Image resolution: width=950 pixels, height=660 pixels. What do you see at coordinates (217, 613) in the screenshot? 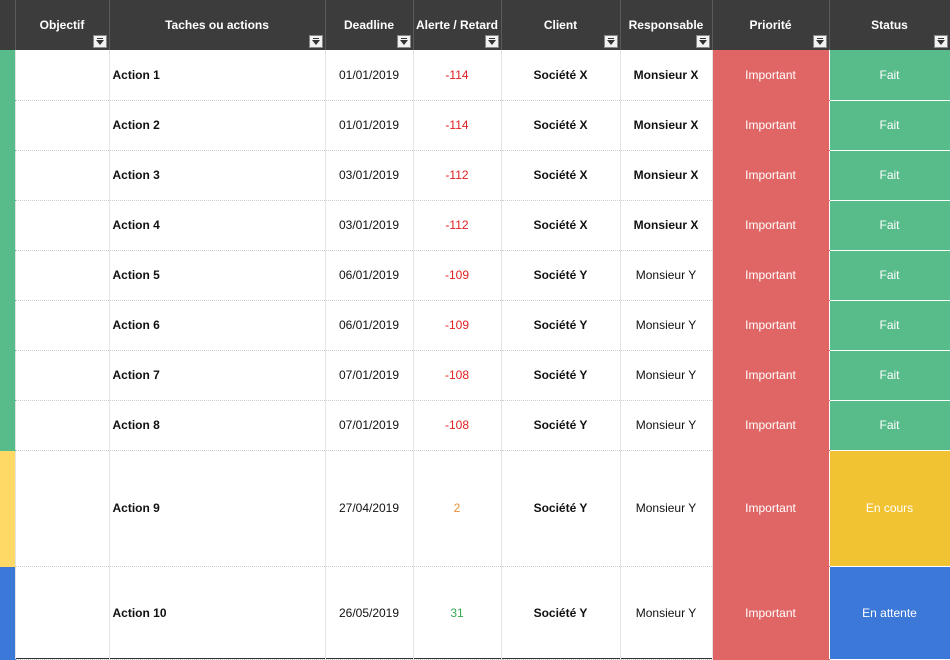
I see `cell-action: Action 10` at bounding box center [217, 613].